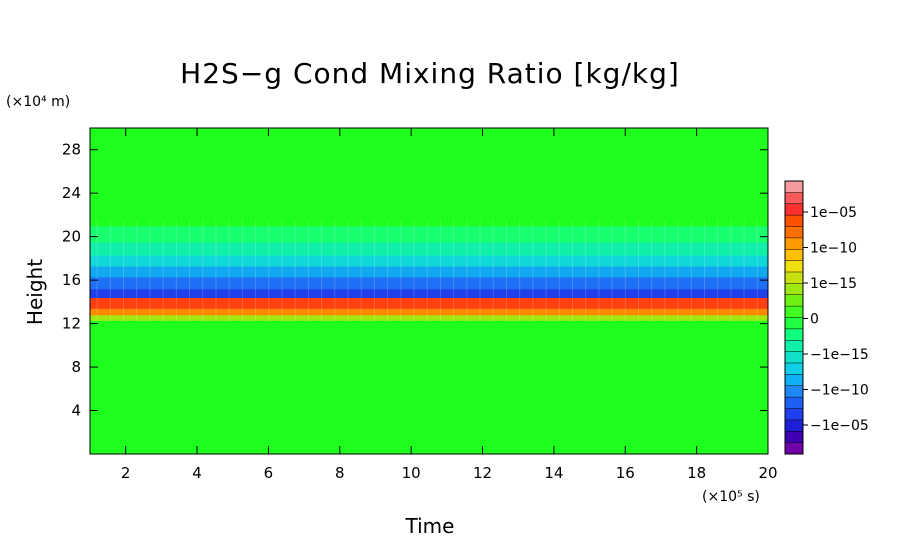  I want to click on x-axis-label: Time, so click(430, 526).